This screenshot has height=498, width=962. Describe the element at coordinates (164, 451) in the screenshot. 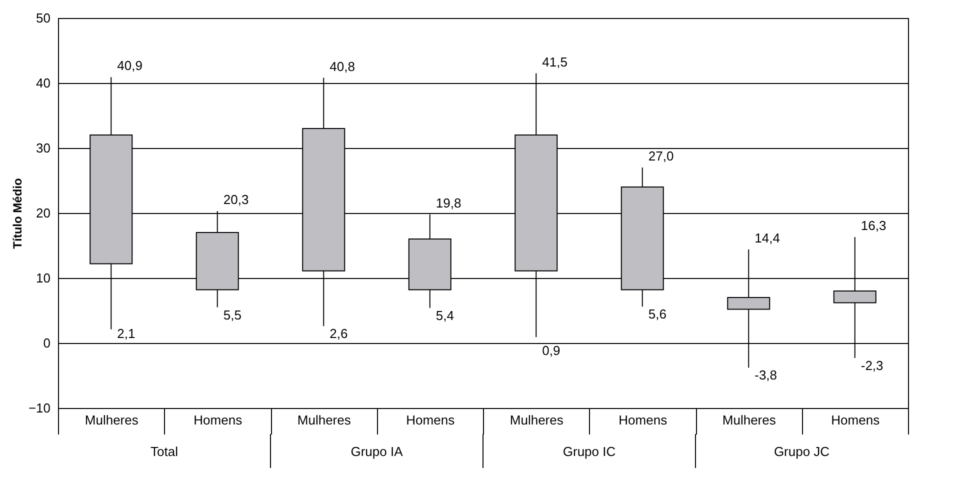

I see `text: Total` at that location.